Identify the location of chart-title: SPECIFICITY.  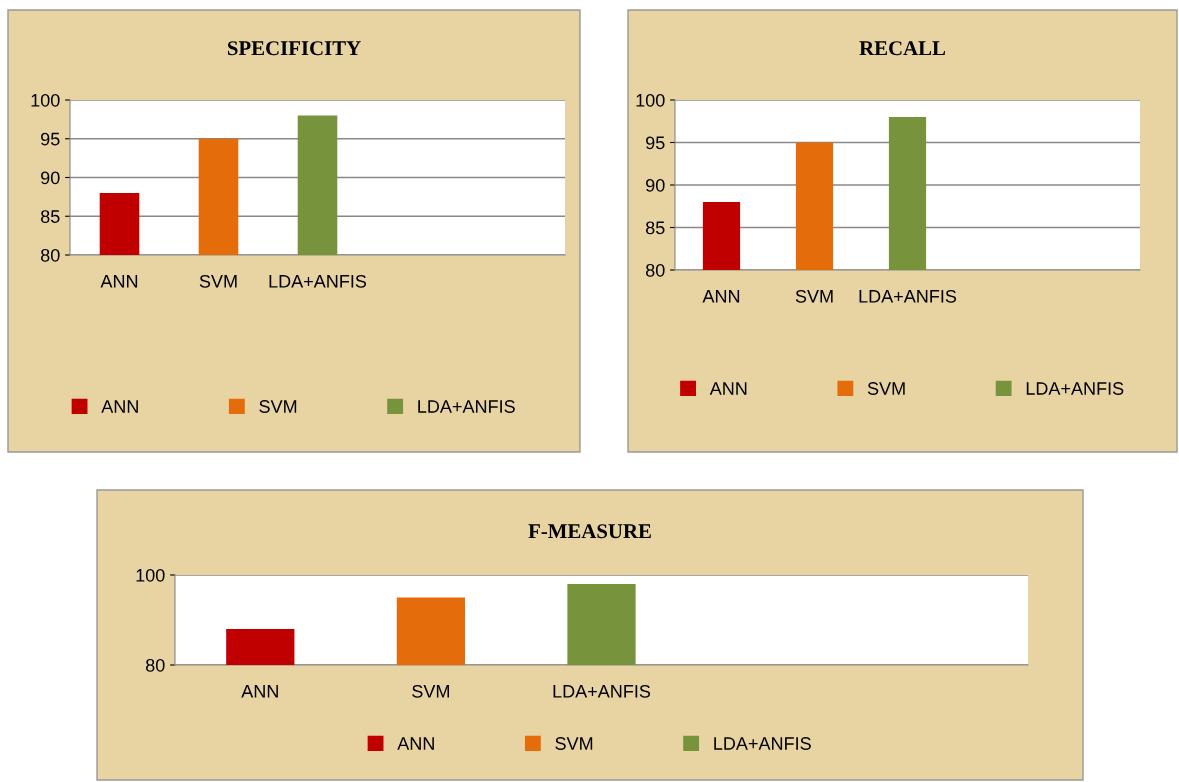
(294, 48).